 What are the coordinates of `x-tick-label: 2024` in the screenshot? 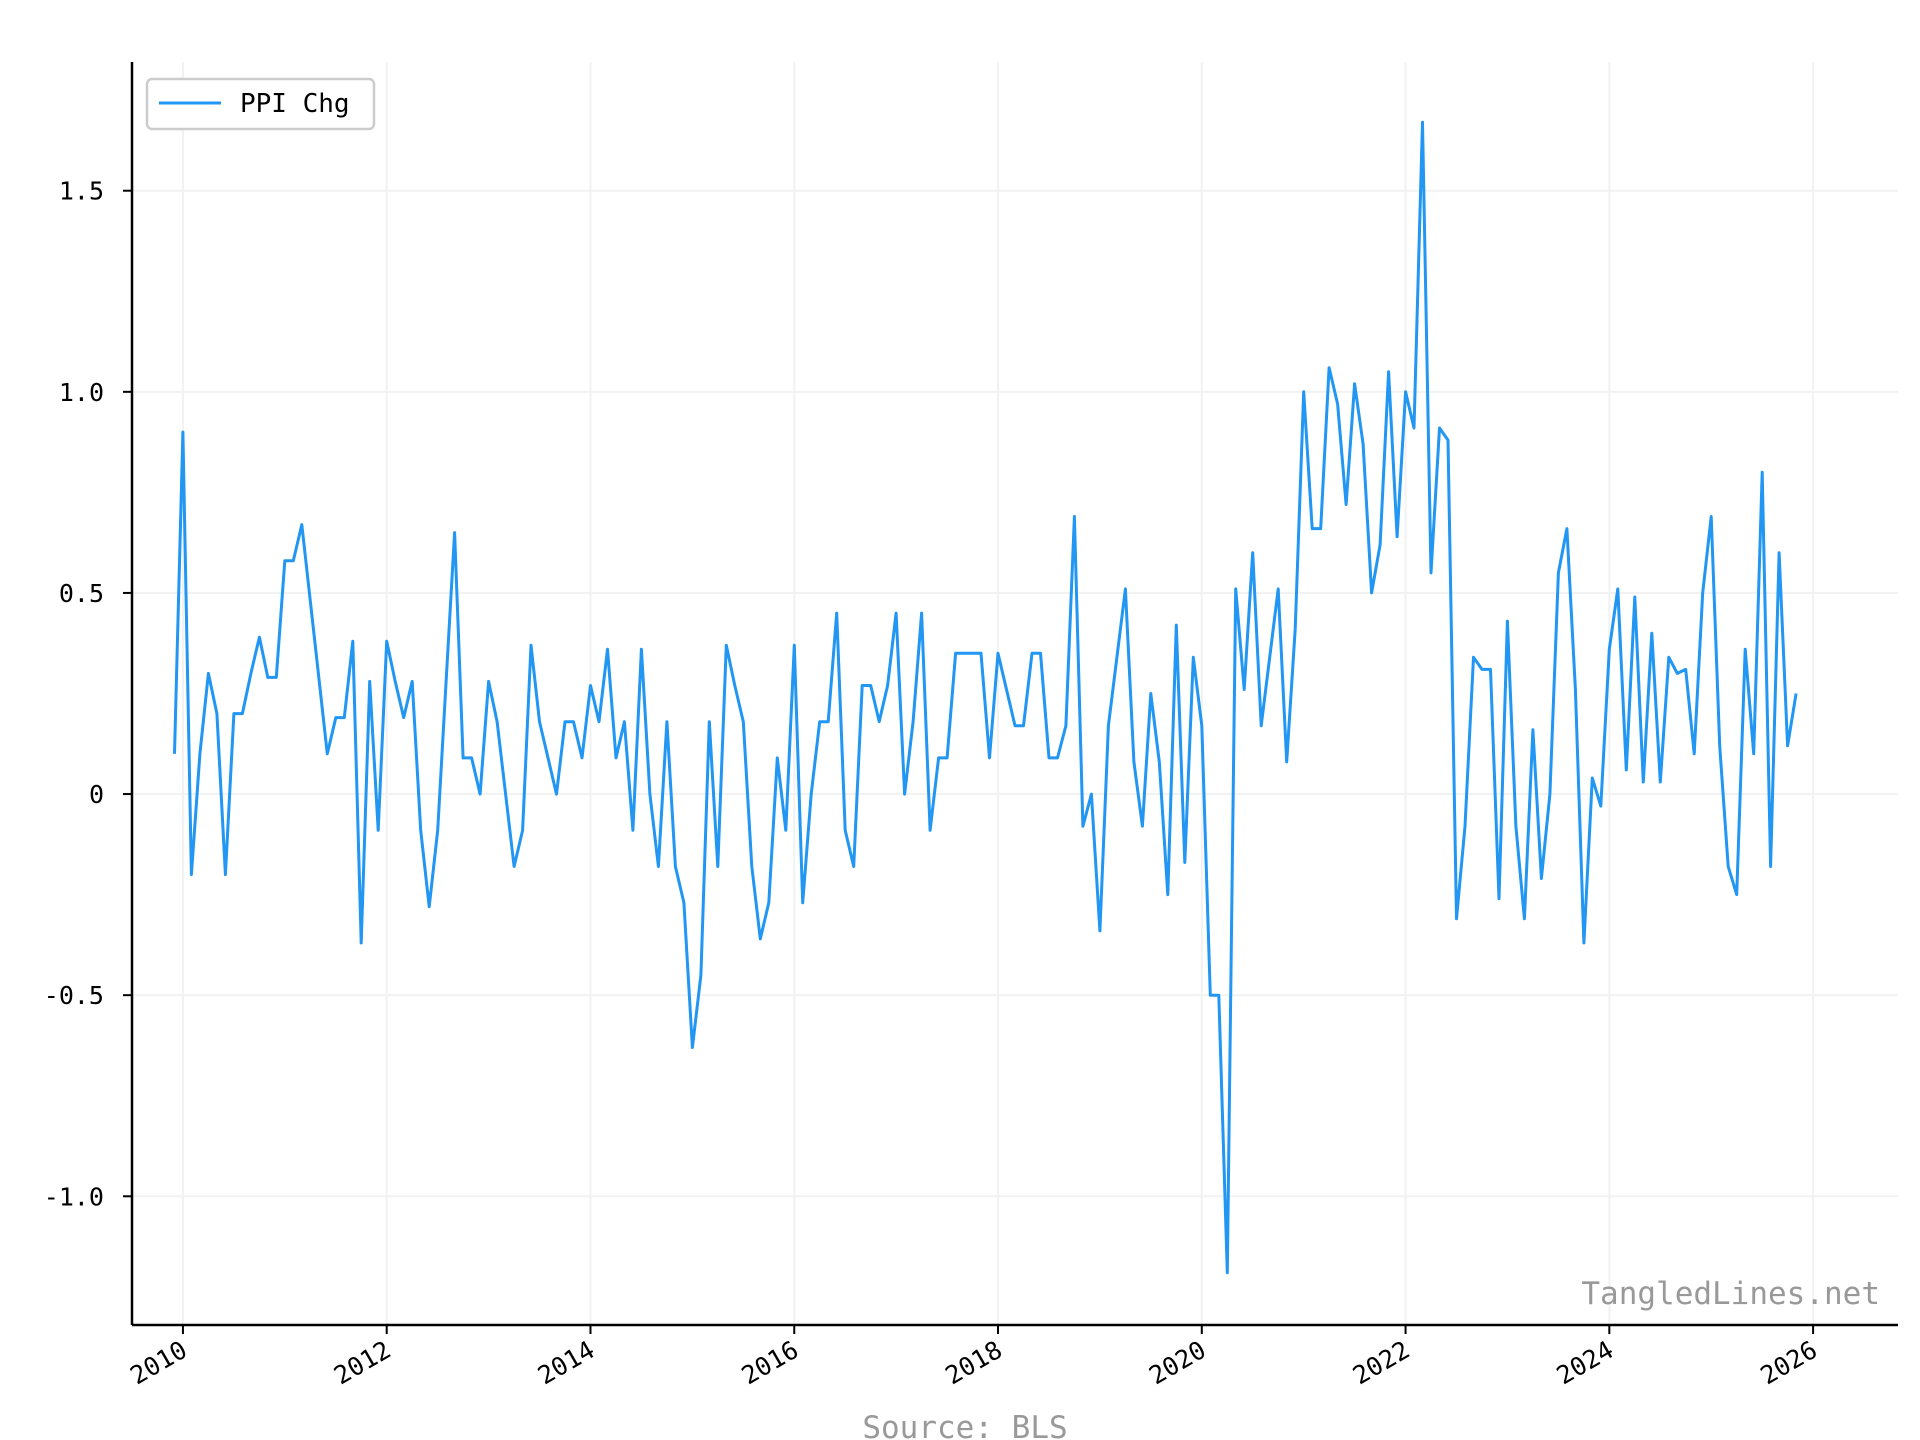 It's located at (1585, 1362).